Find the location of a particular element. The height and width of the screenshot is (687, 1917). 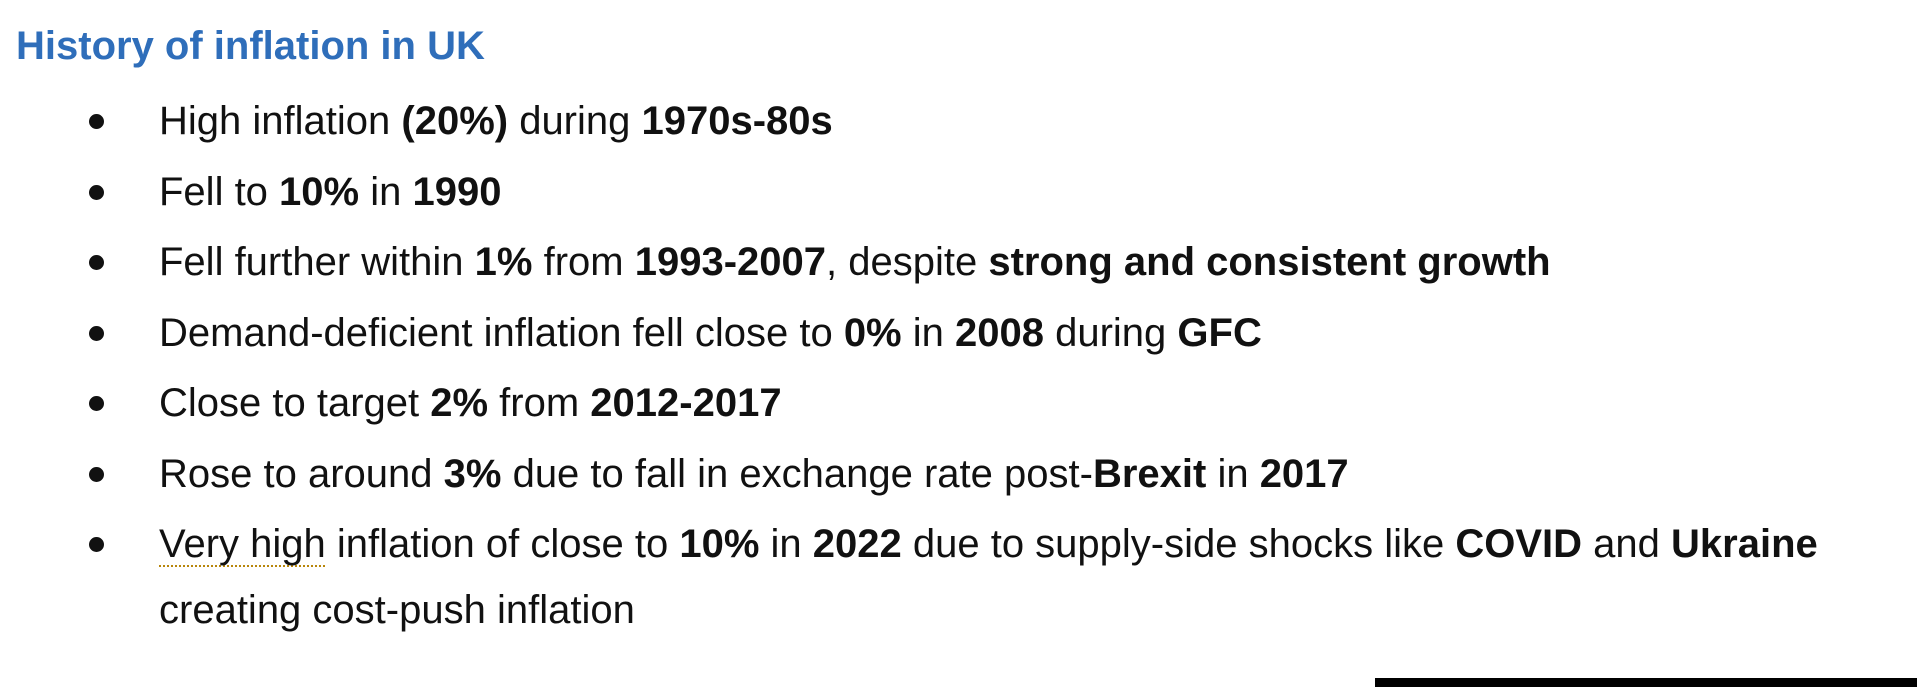

bold-text: 2008 is located at coordinates (999, 332).